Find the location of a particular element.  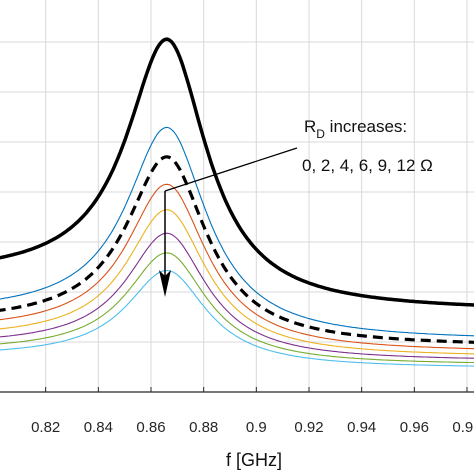

annotation-line1: RD increases: is located at coordinates (355, 129).